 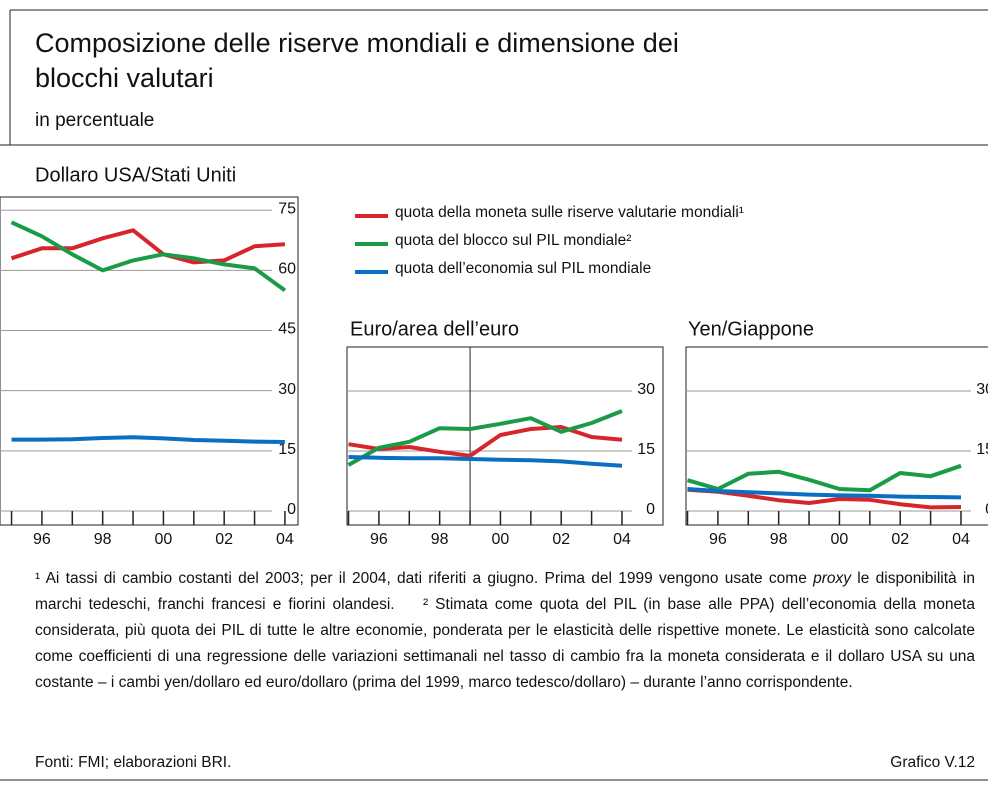 What do you see at coordinates (523, 268) in the screenshot?
I see `legend-label: quota dell’economia sul PIL mondiale` at bounding box center [523, 268].